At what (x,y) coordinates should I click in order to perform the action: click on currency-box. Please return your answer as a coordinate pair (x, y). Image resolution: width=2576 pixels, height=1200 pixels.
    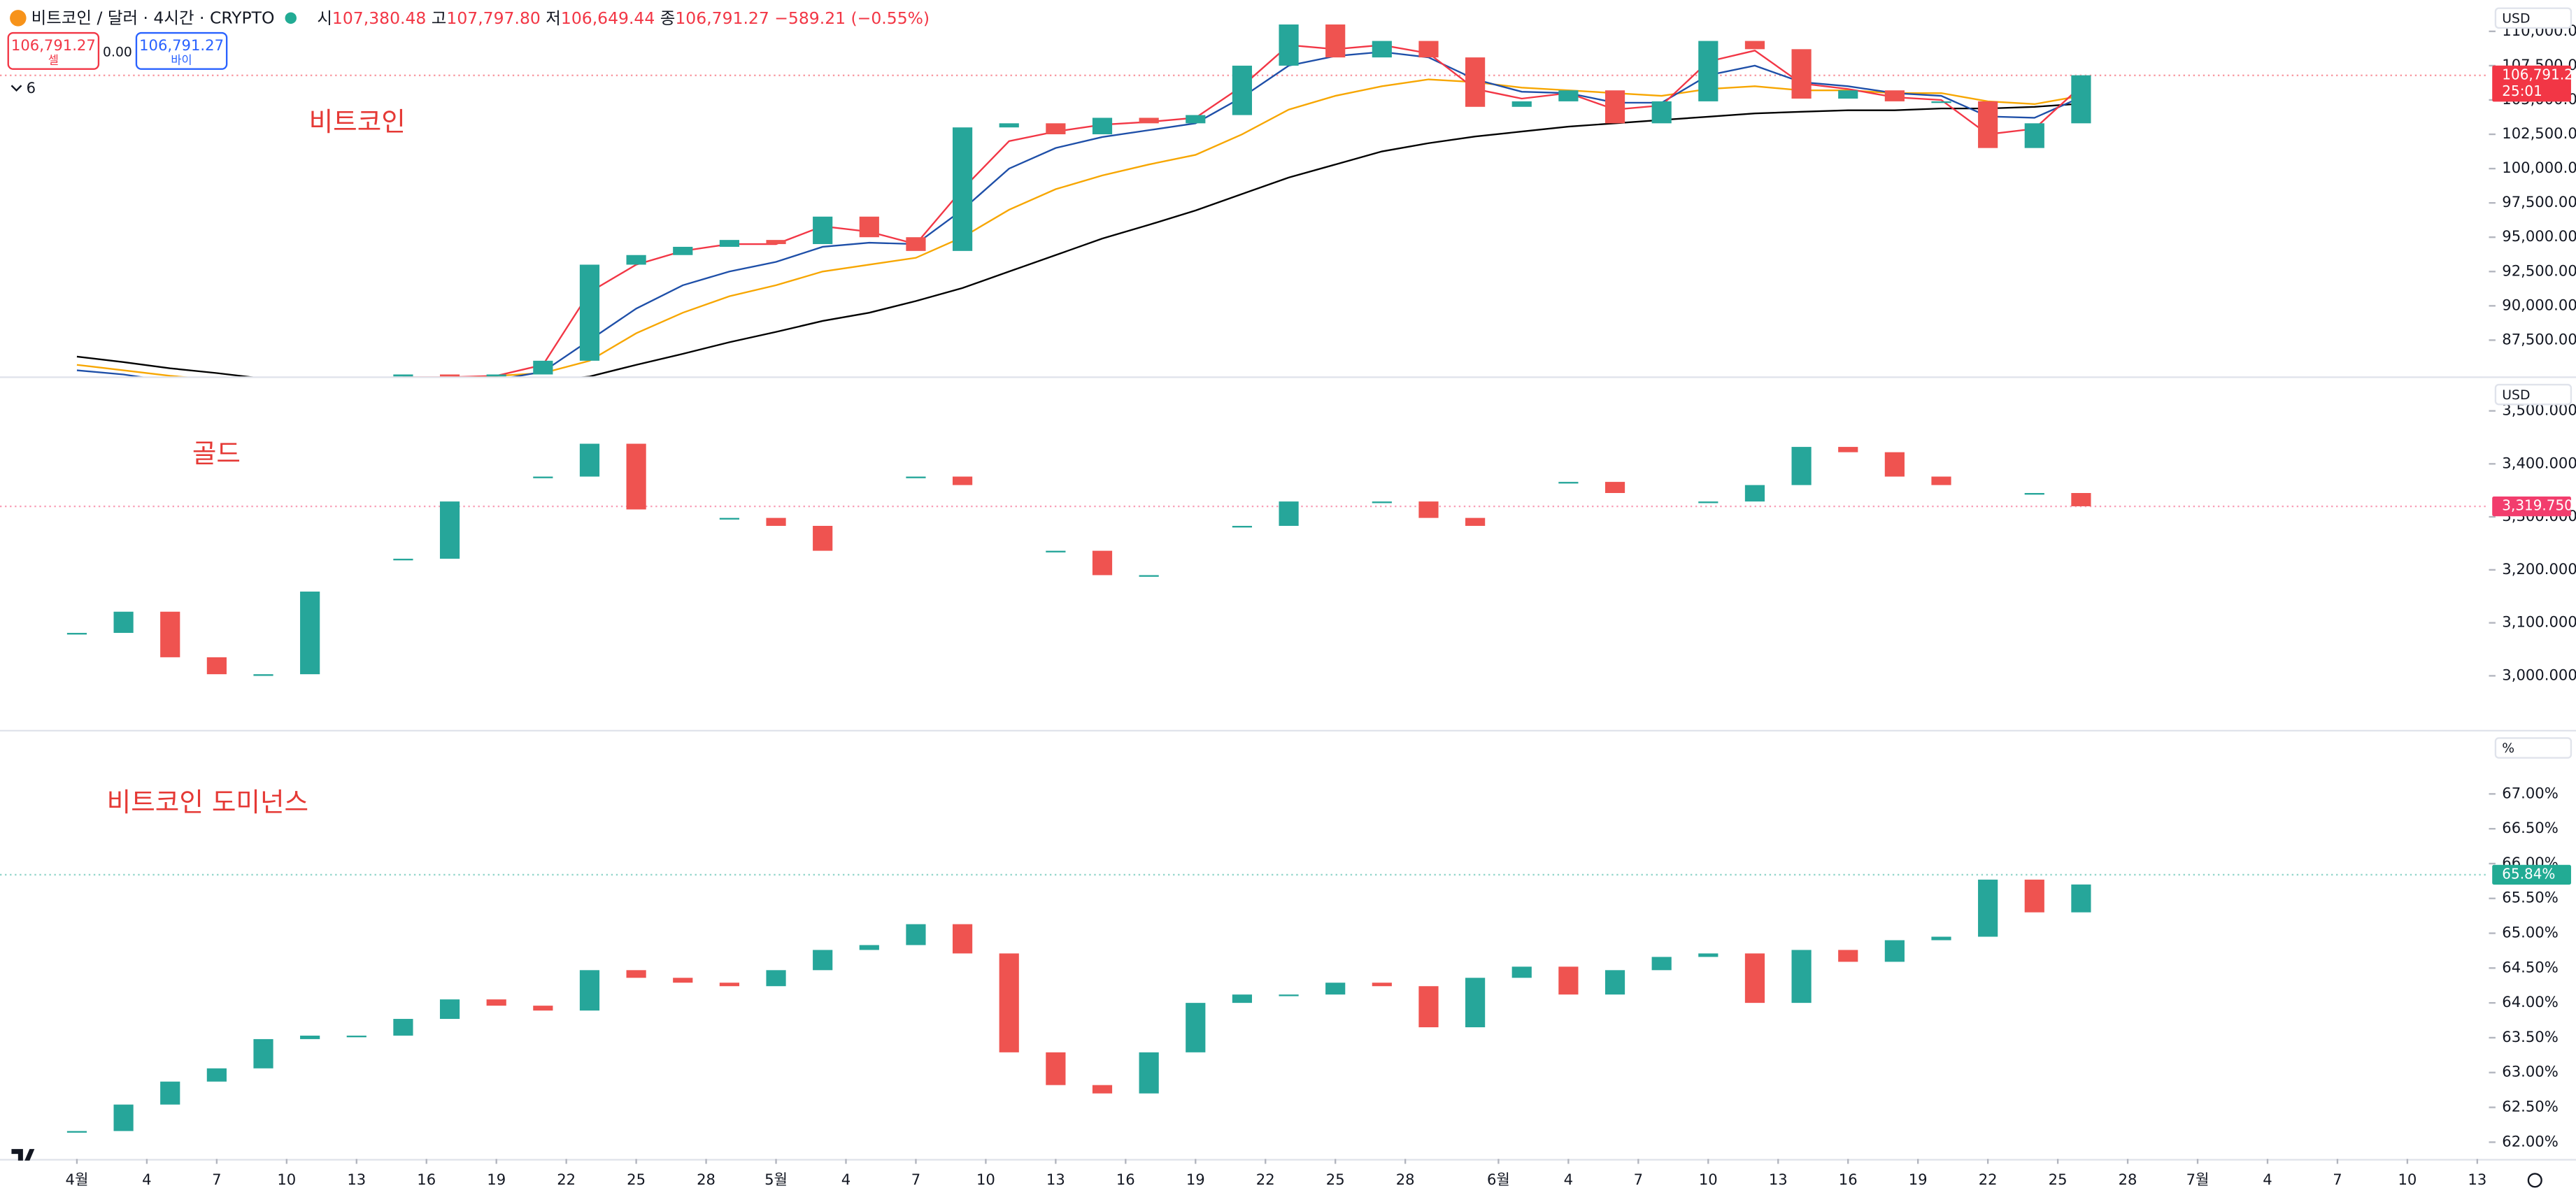
    Looking at the image, I should click on (2533, 394).